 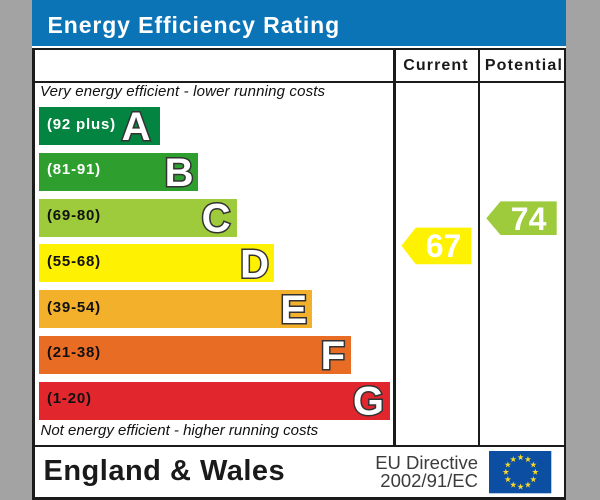 What do you see at coordinates (293, 310) in the screenshot?
I see `svg-text: E` at bounding box center [293, 310].